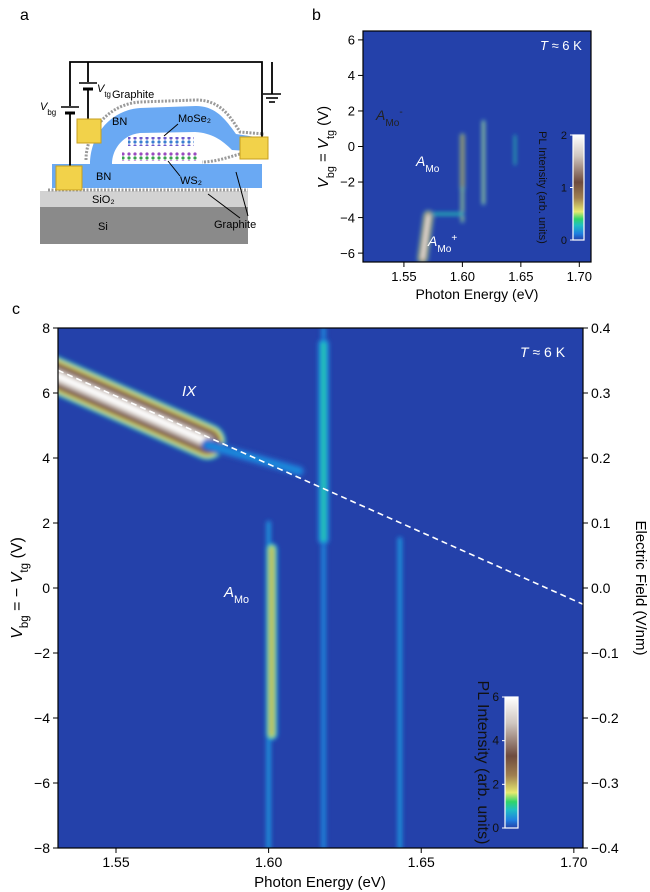  What do you see at coordinates (605, 653) in the screenshot?
I see `y2-tick-label: −0.1` at bounding box center [605, 653].